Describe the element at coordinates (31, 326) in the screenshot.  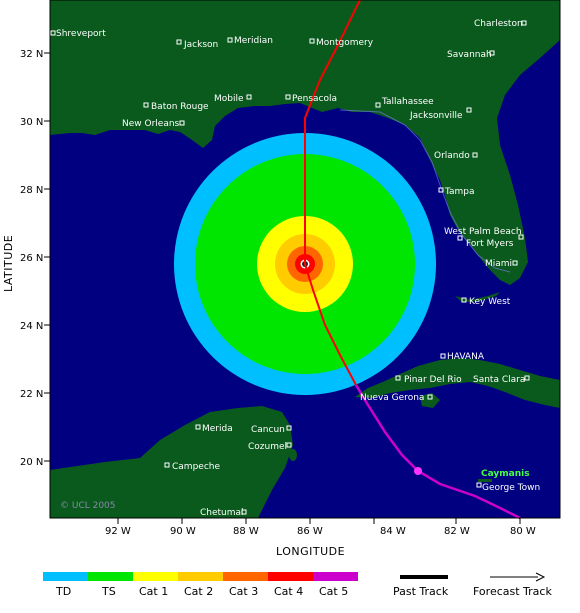
I see `lat-tick-label: 24 N` at that location.